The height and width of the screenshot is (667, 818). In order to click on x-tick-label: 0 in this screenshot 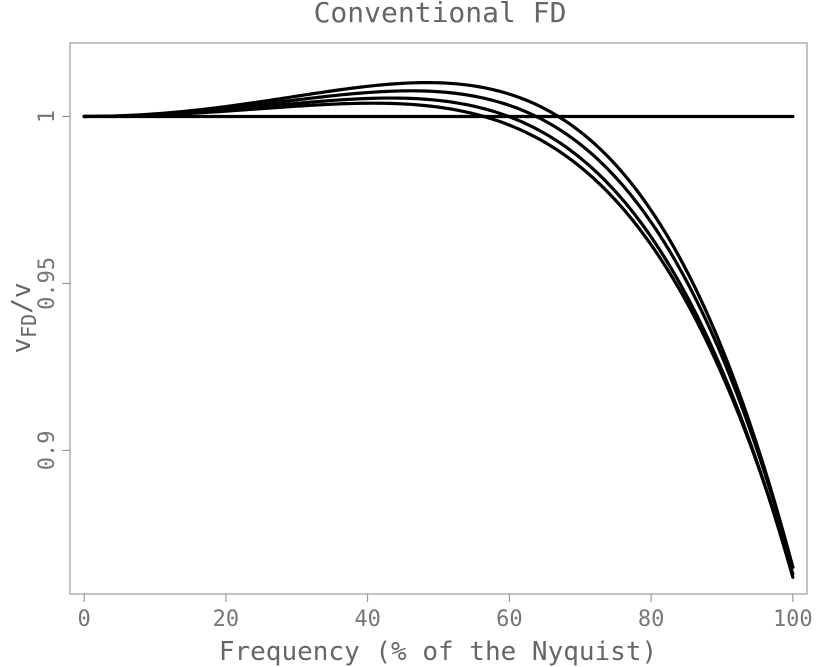, I will do `click(84, 619)`.